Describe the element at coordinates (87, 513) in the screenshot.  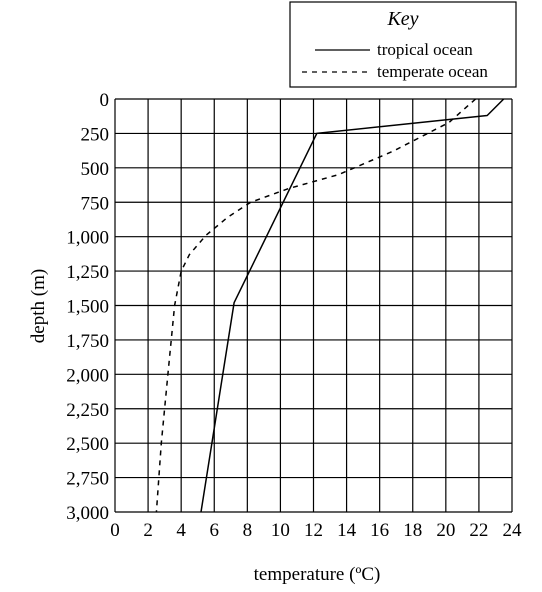
I see `y-tick-label: 3,000` at that location.